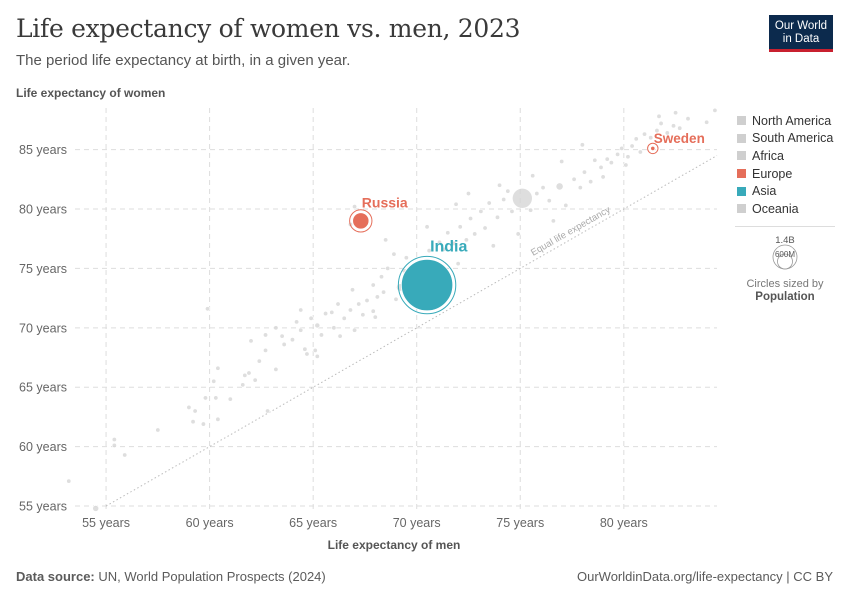  What do you see at coordinates (785, 174) in the screenshot?
I see `legend-item-europe: Europe` at bounding box center [785, 174].